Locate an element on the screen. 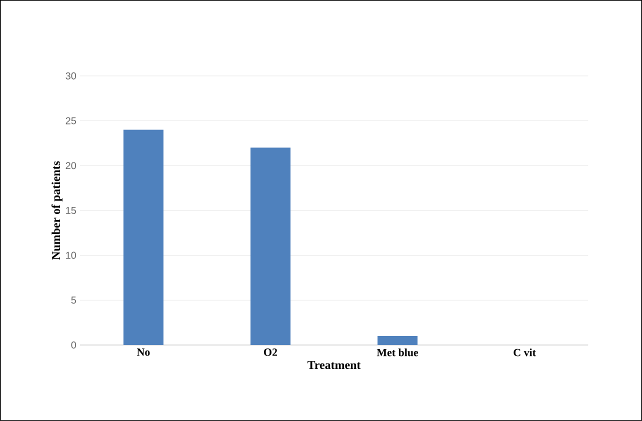 This screenshot has height=421, width=642. y-tick-label: 15 is located at coordinates (71, 210).